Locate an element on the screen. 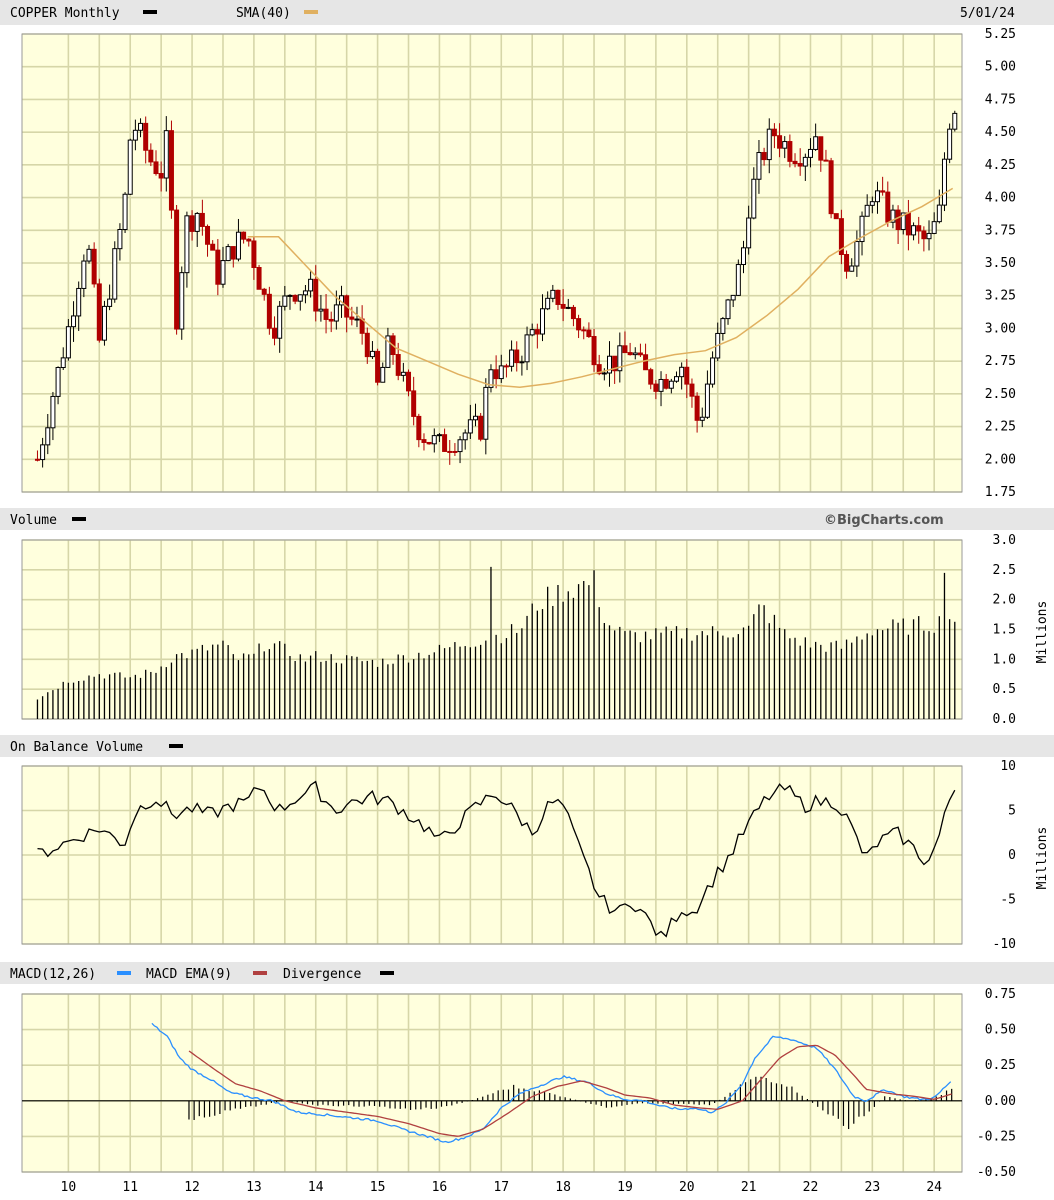 The height and width of the screenshot is (1200, 1054). macd-y-tick: 0.00 is located at coordinates (1000, 1101).